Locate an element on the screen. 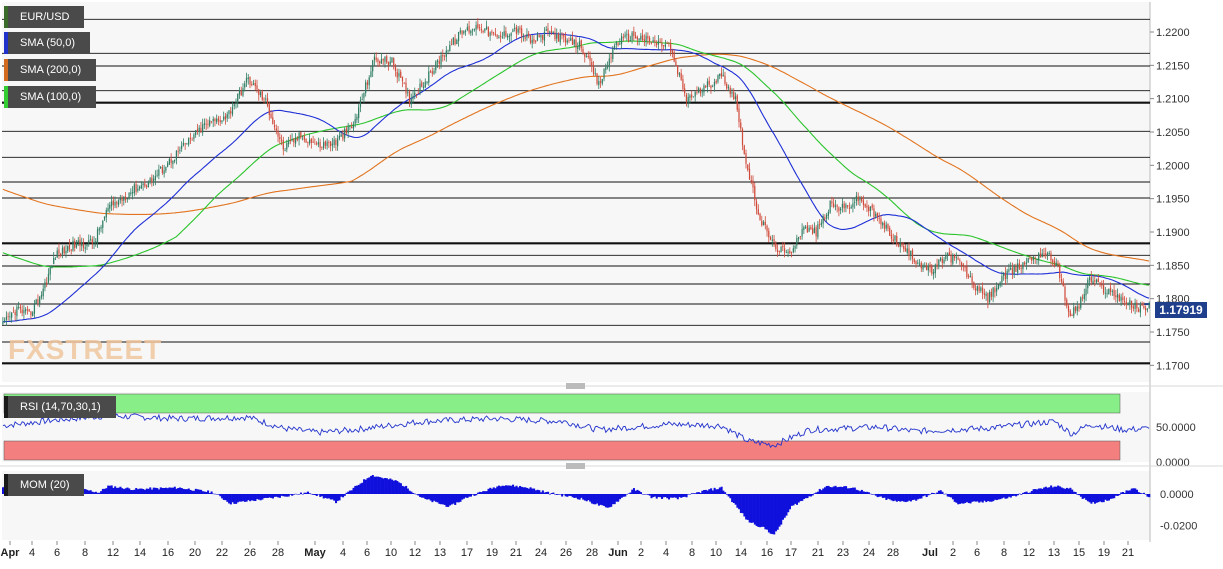 Image resolution: width=1223 pixels, height=569 pixels. legend-sma200: SMA (200,0) is located at coordinates (50, 70).